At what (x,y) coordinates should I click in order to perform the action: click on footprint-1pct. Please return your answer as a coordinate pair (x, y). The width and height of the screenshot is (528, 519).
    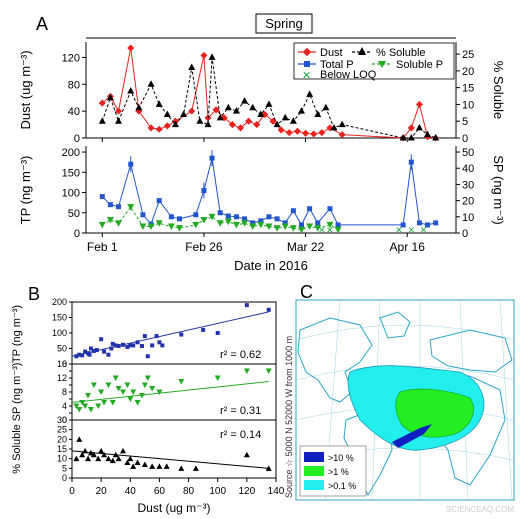
    Looking at the image, I should click on (434, 413).